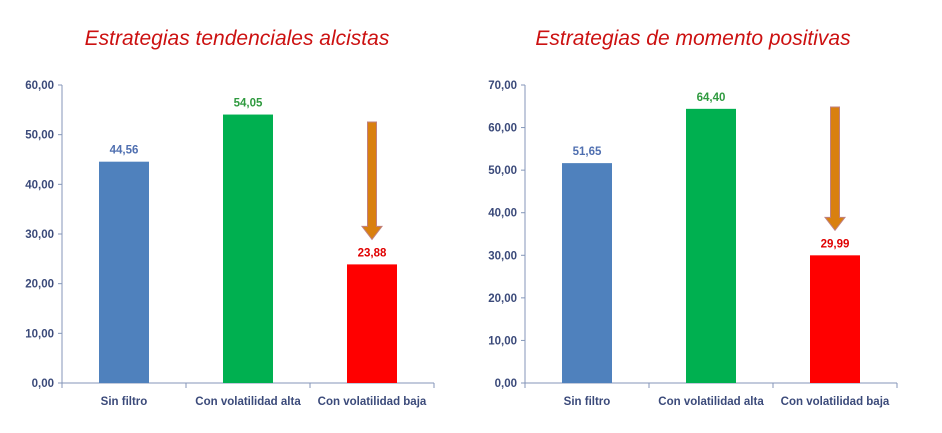 This screenshot has height=433, width=942. Describe the element at coordinates (248, 104) in the screenshot. I see `data-label-vol-alta: 54,05` at that location.